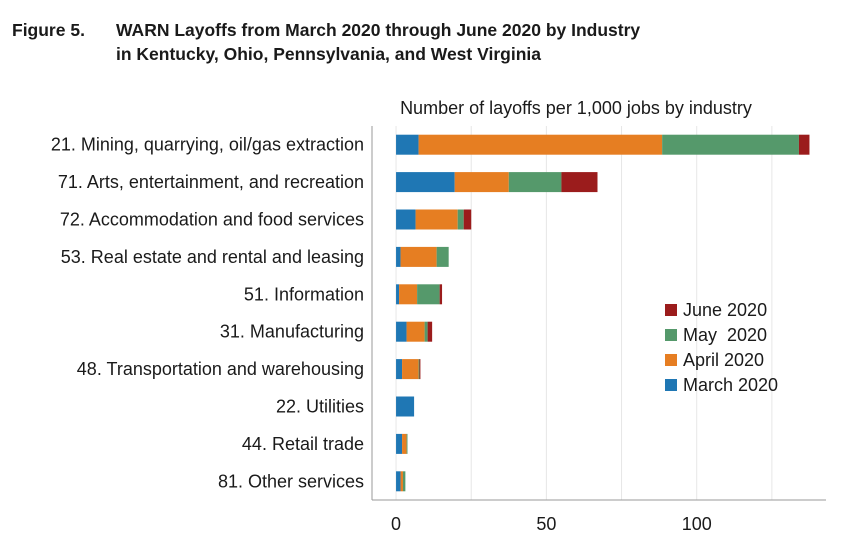  What do you see at coordinates (212, 257) in the screenshot?
I see `category-label: 53. Real estate and rental and leasing` at bounding box center [212, 257].